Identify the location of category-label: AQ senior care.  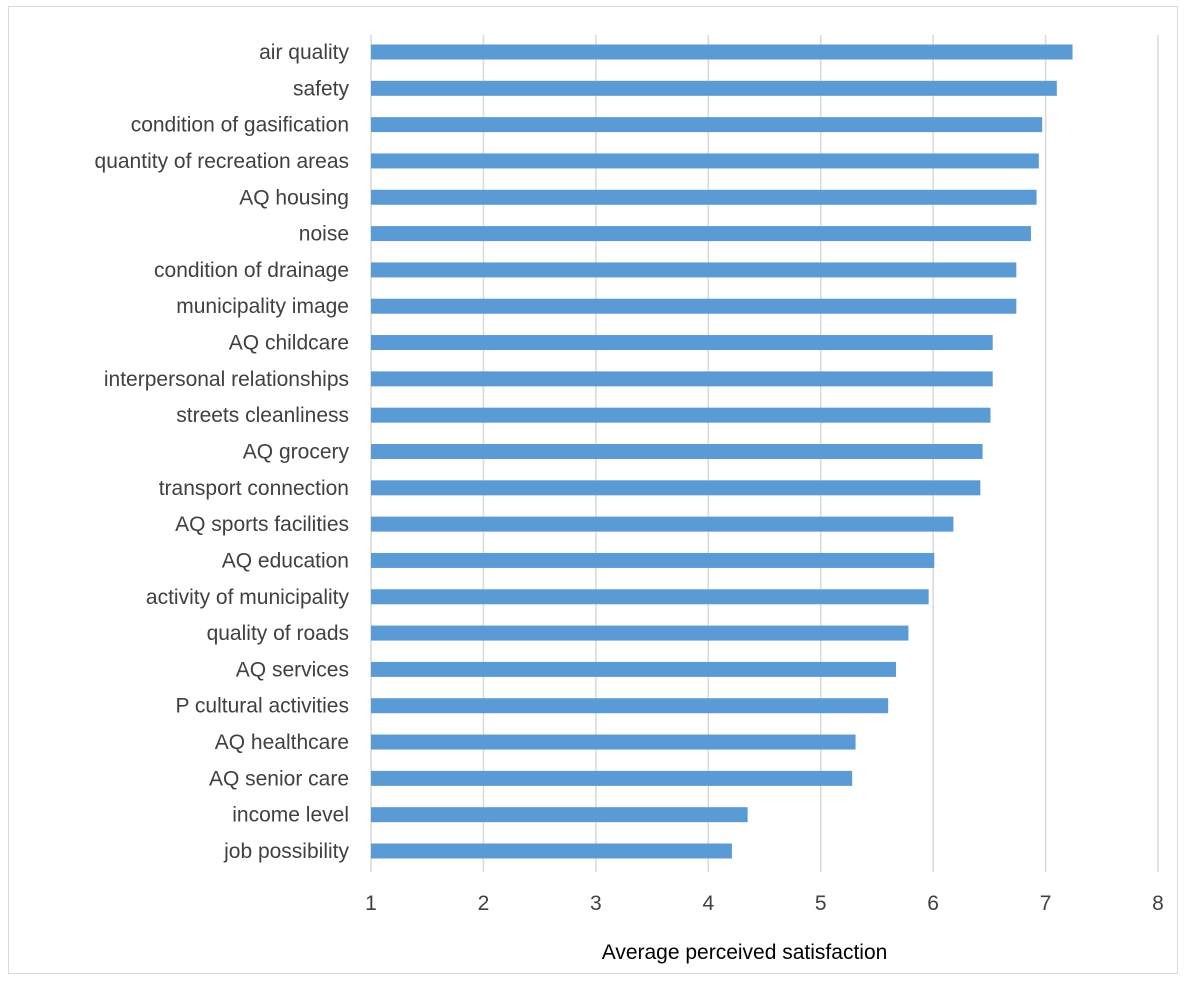
(279, 778).